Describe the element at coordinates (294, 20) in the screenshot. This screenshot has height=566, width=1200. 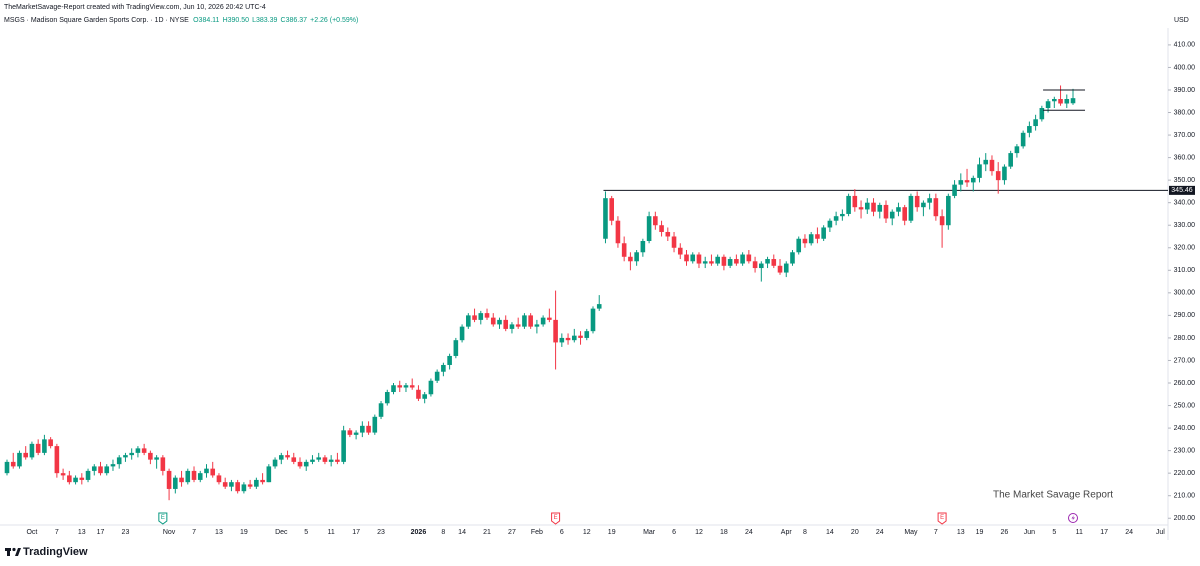
I see `ohlc-legend: C386.37` at that location.